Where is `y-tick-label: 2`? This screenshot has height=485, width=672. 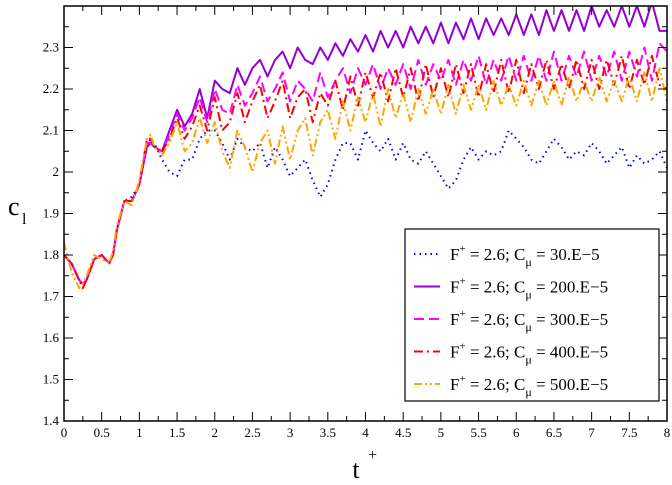 y-tick-label: 2 is located at coordinates (56, 171).